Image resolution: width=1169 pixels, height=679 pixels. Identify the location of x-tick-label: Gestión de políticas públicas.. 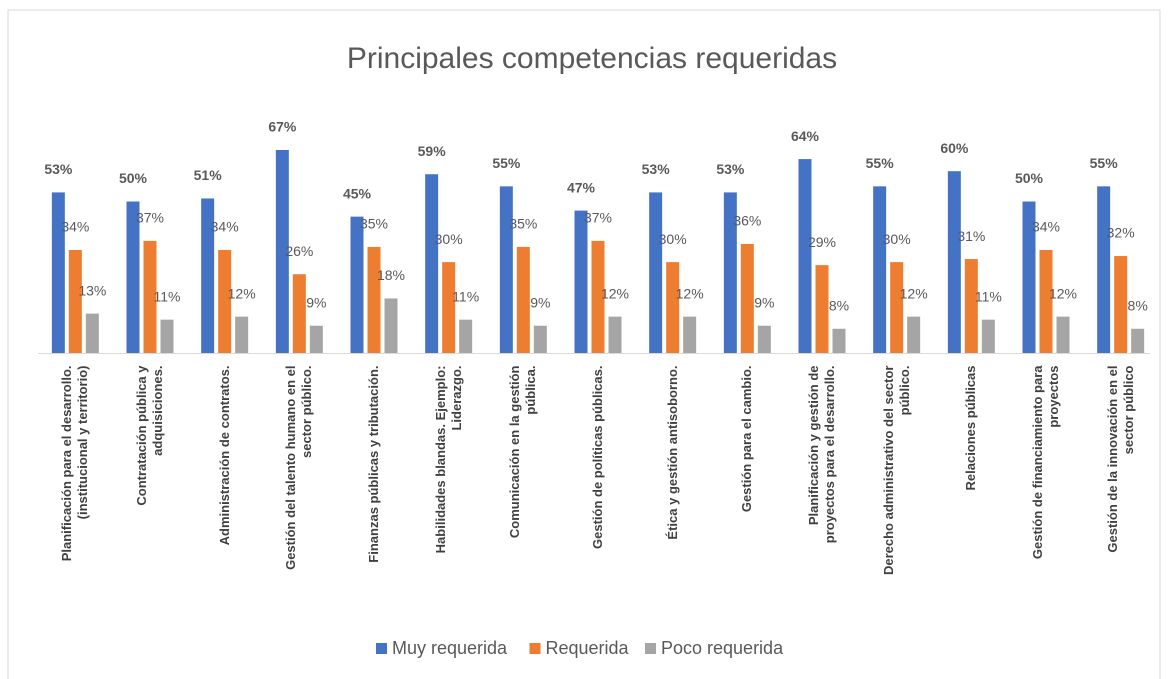
(597, 457).